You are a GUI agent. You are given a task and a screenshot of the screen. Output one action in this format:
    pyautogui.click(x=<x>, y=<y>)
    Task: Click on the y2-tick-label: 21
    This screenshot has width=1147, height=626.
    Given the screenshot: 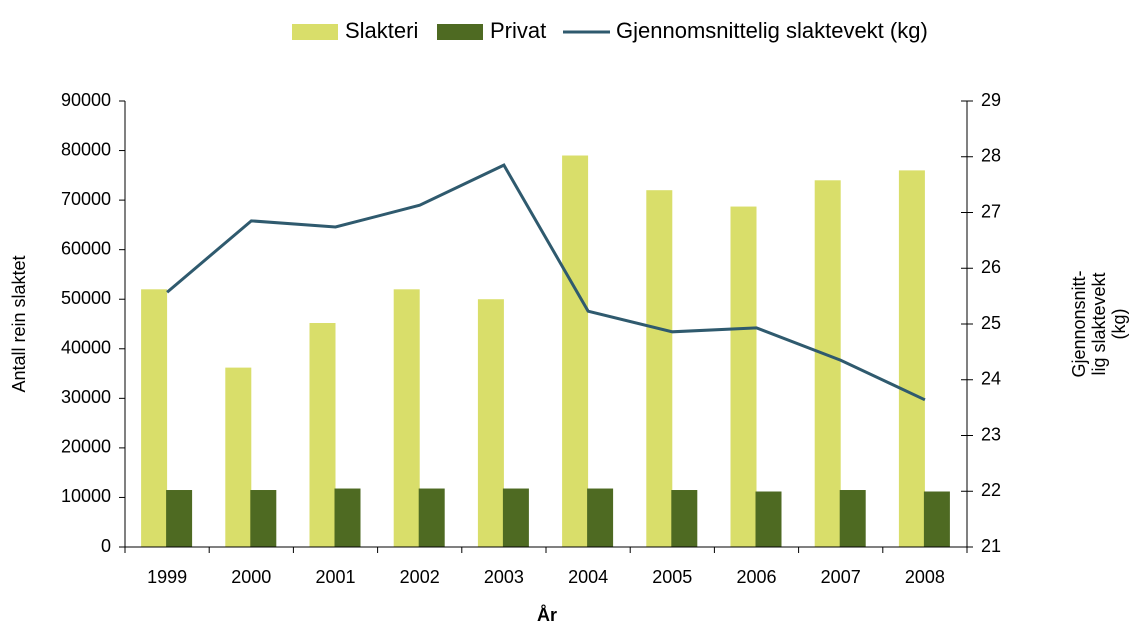 What is the action you would take?
    pyautogui.click(x=991, y=546)
    